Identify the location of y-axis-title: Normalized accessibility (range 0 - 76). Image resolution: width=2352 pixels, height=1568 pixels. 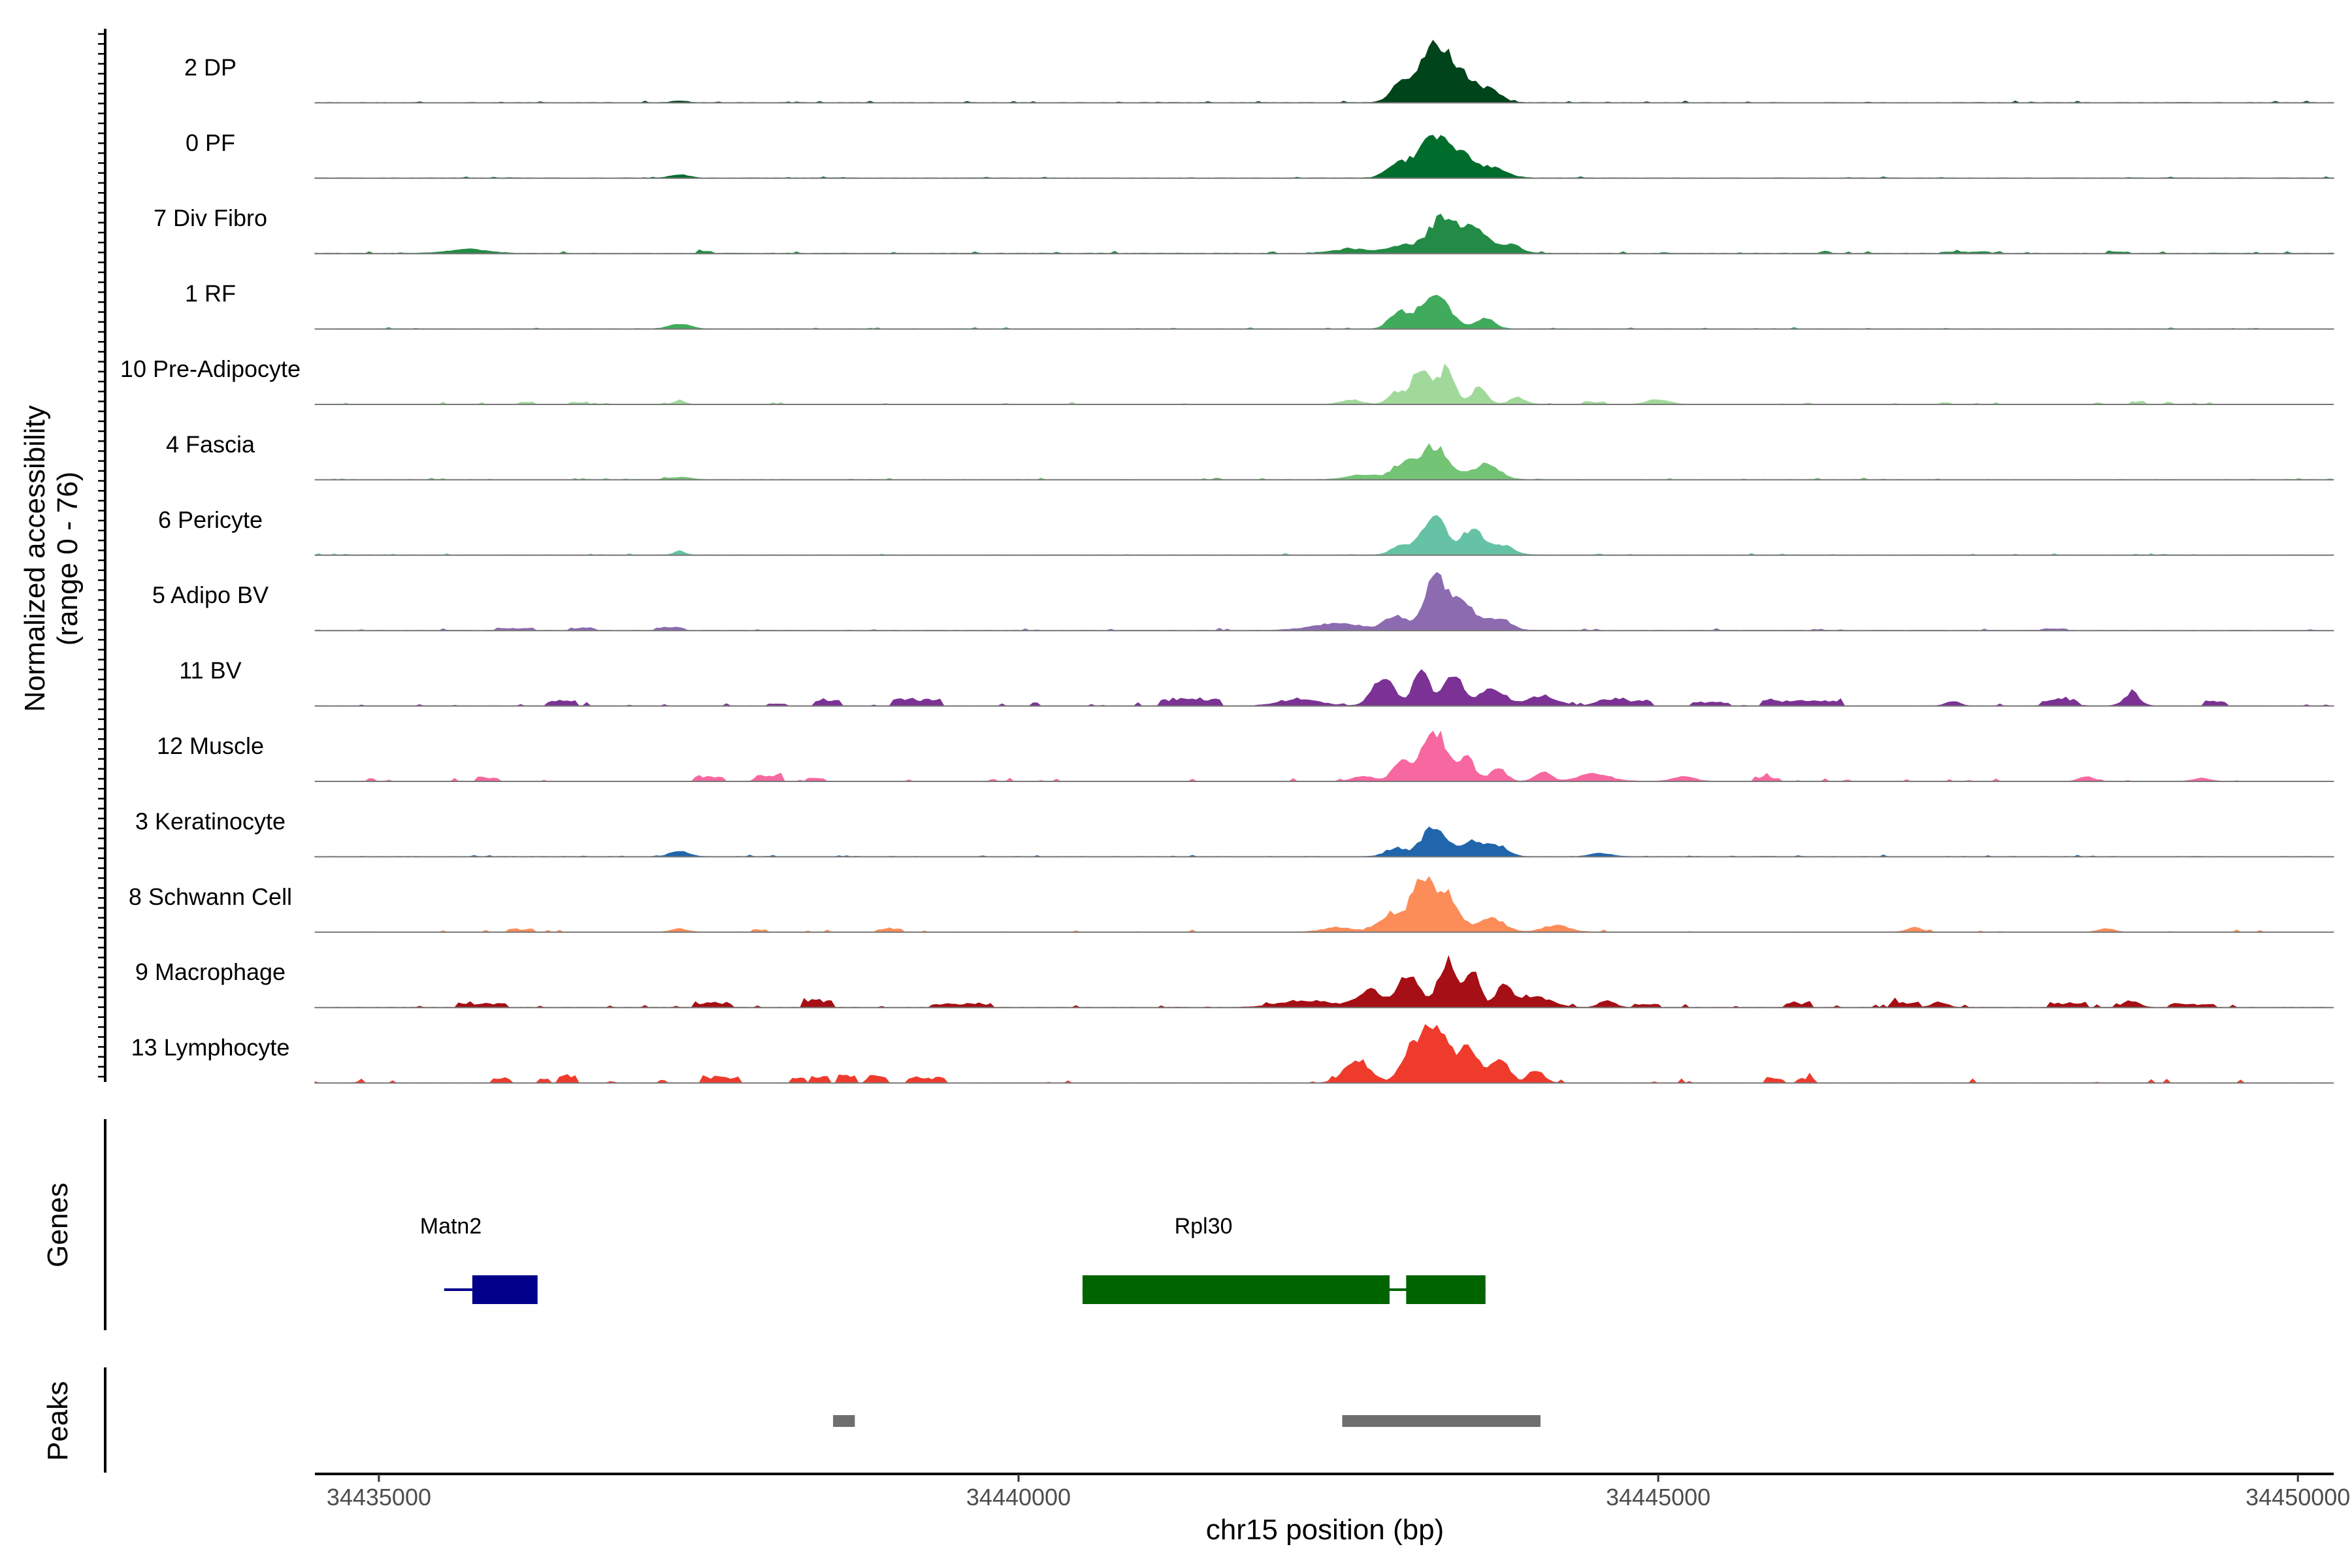
(51, 558).